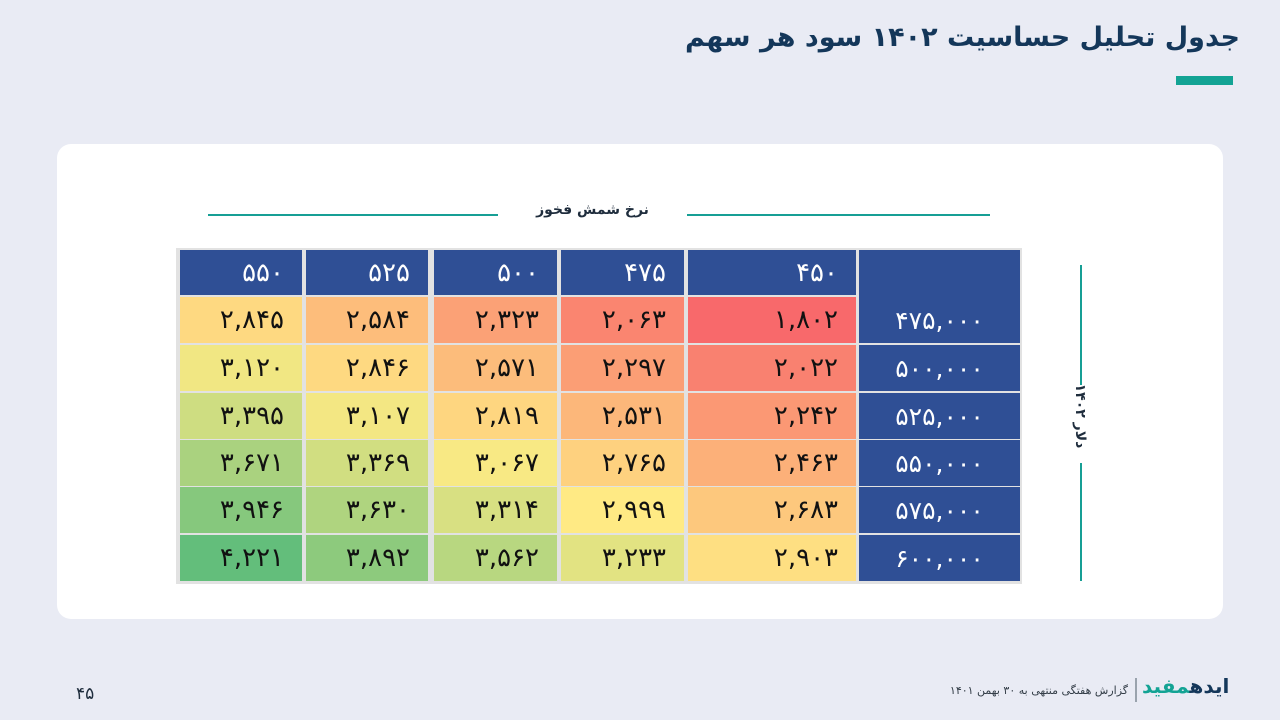 The image size is (1280, 720). Describe the element at coordinates (495, 368) in the screenshot. I see `table-cell: ۲,۵۷۱` at that location.